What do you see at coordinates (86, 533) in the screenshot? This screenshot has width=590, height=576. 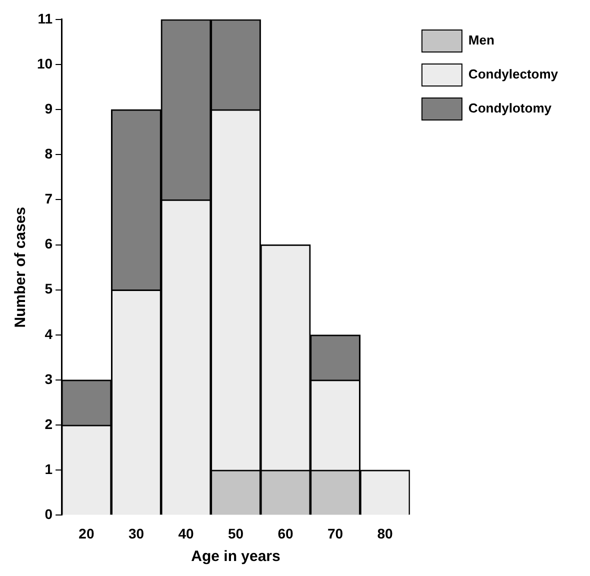 I see `x-tick-label: 20` at bounding box center [86, 533].